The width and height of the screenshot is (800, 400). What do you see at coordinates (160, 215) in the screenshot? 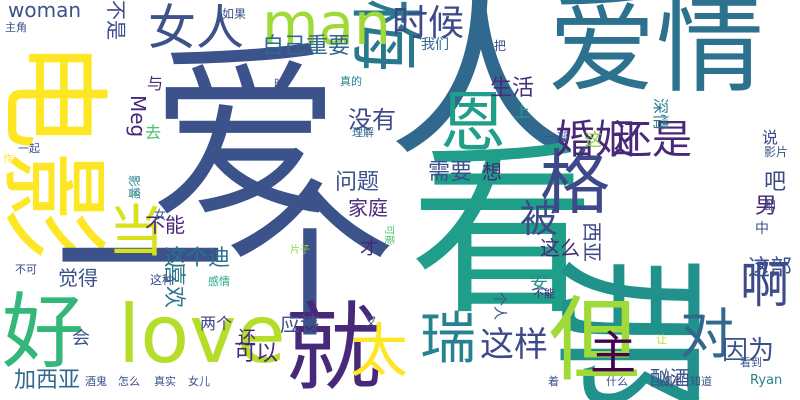
I see `word: 女` at bounding box center [160, 215].